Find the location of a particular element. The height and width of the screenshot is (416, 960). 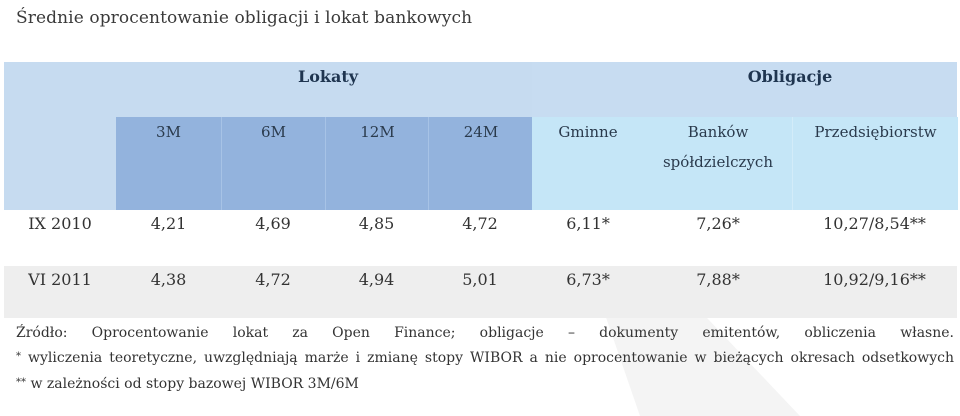

header-corner is located at coordinates (60, 163).